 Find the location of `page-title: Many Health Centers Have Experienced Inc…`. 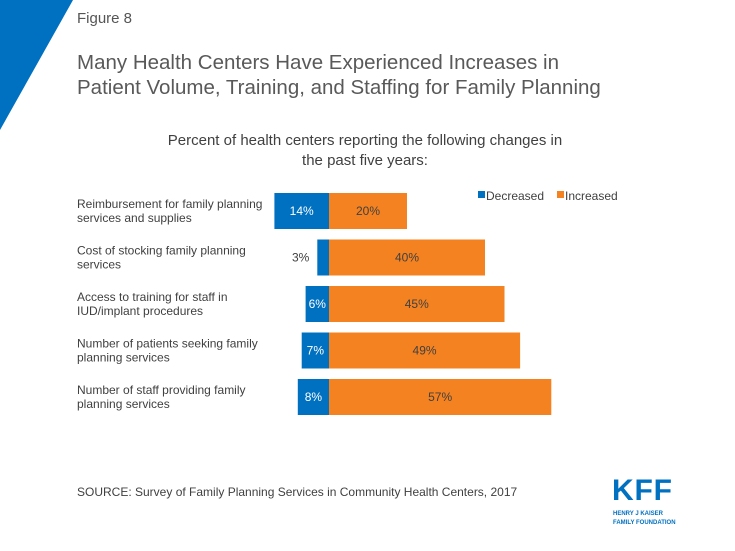

page-title: Many Health Centers Have Experienced Inc… is located at coordinates (339, 75).